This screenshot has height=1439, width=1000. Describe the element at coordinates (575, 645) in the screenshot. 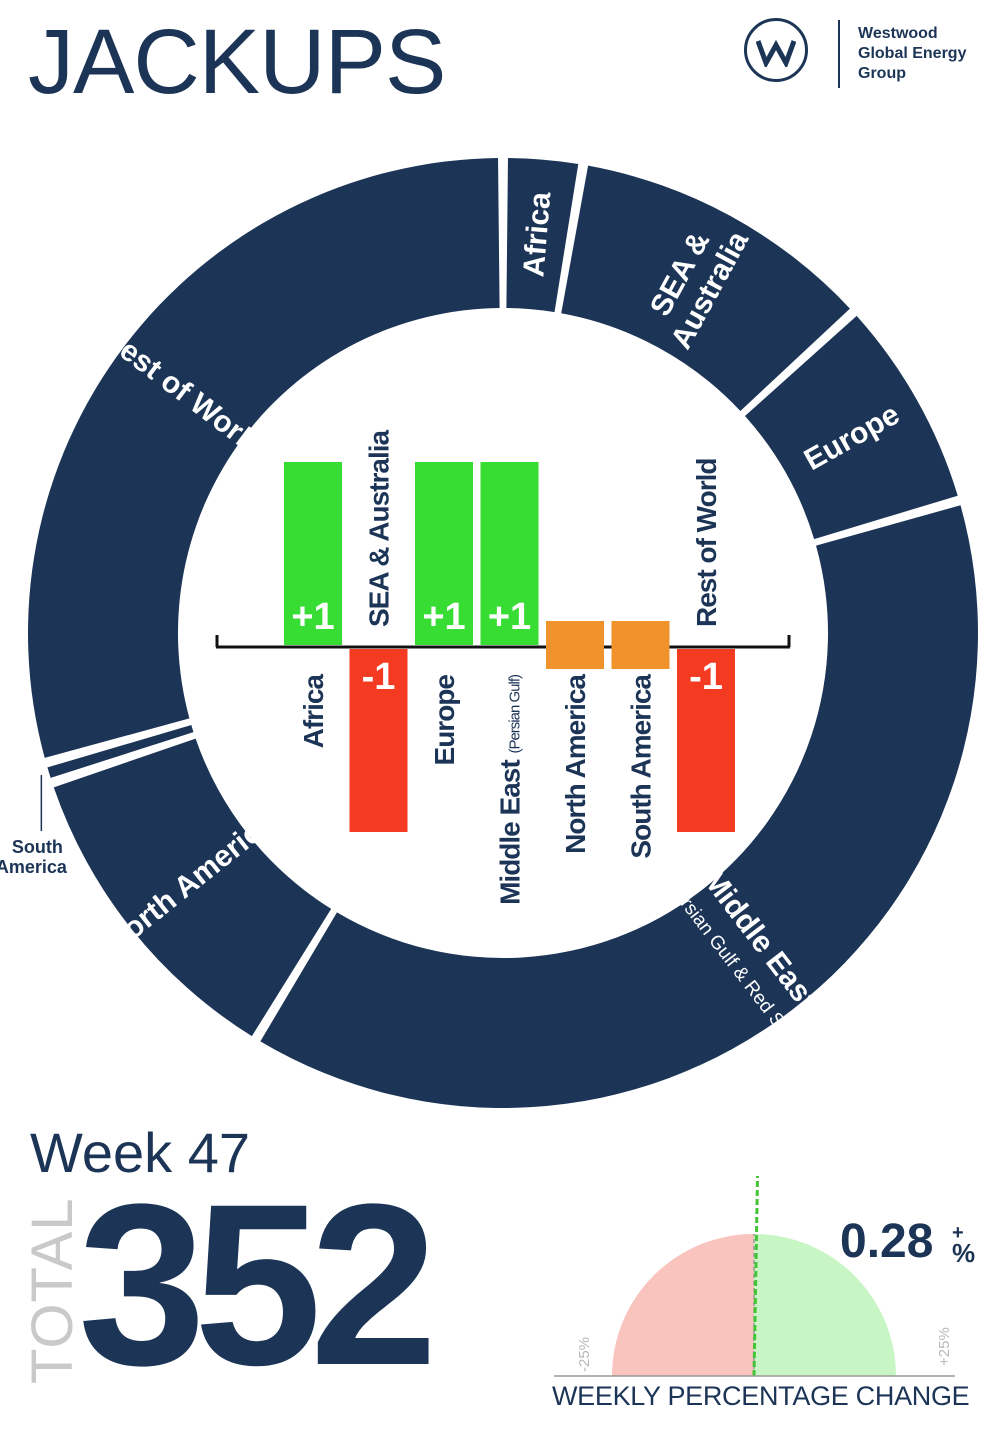

I see `bar-north-america` at that location.